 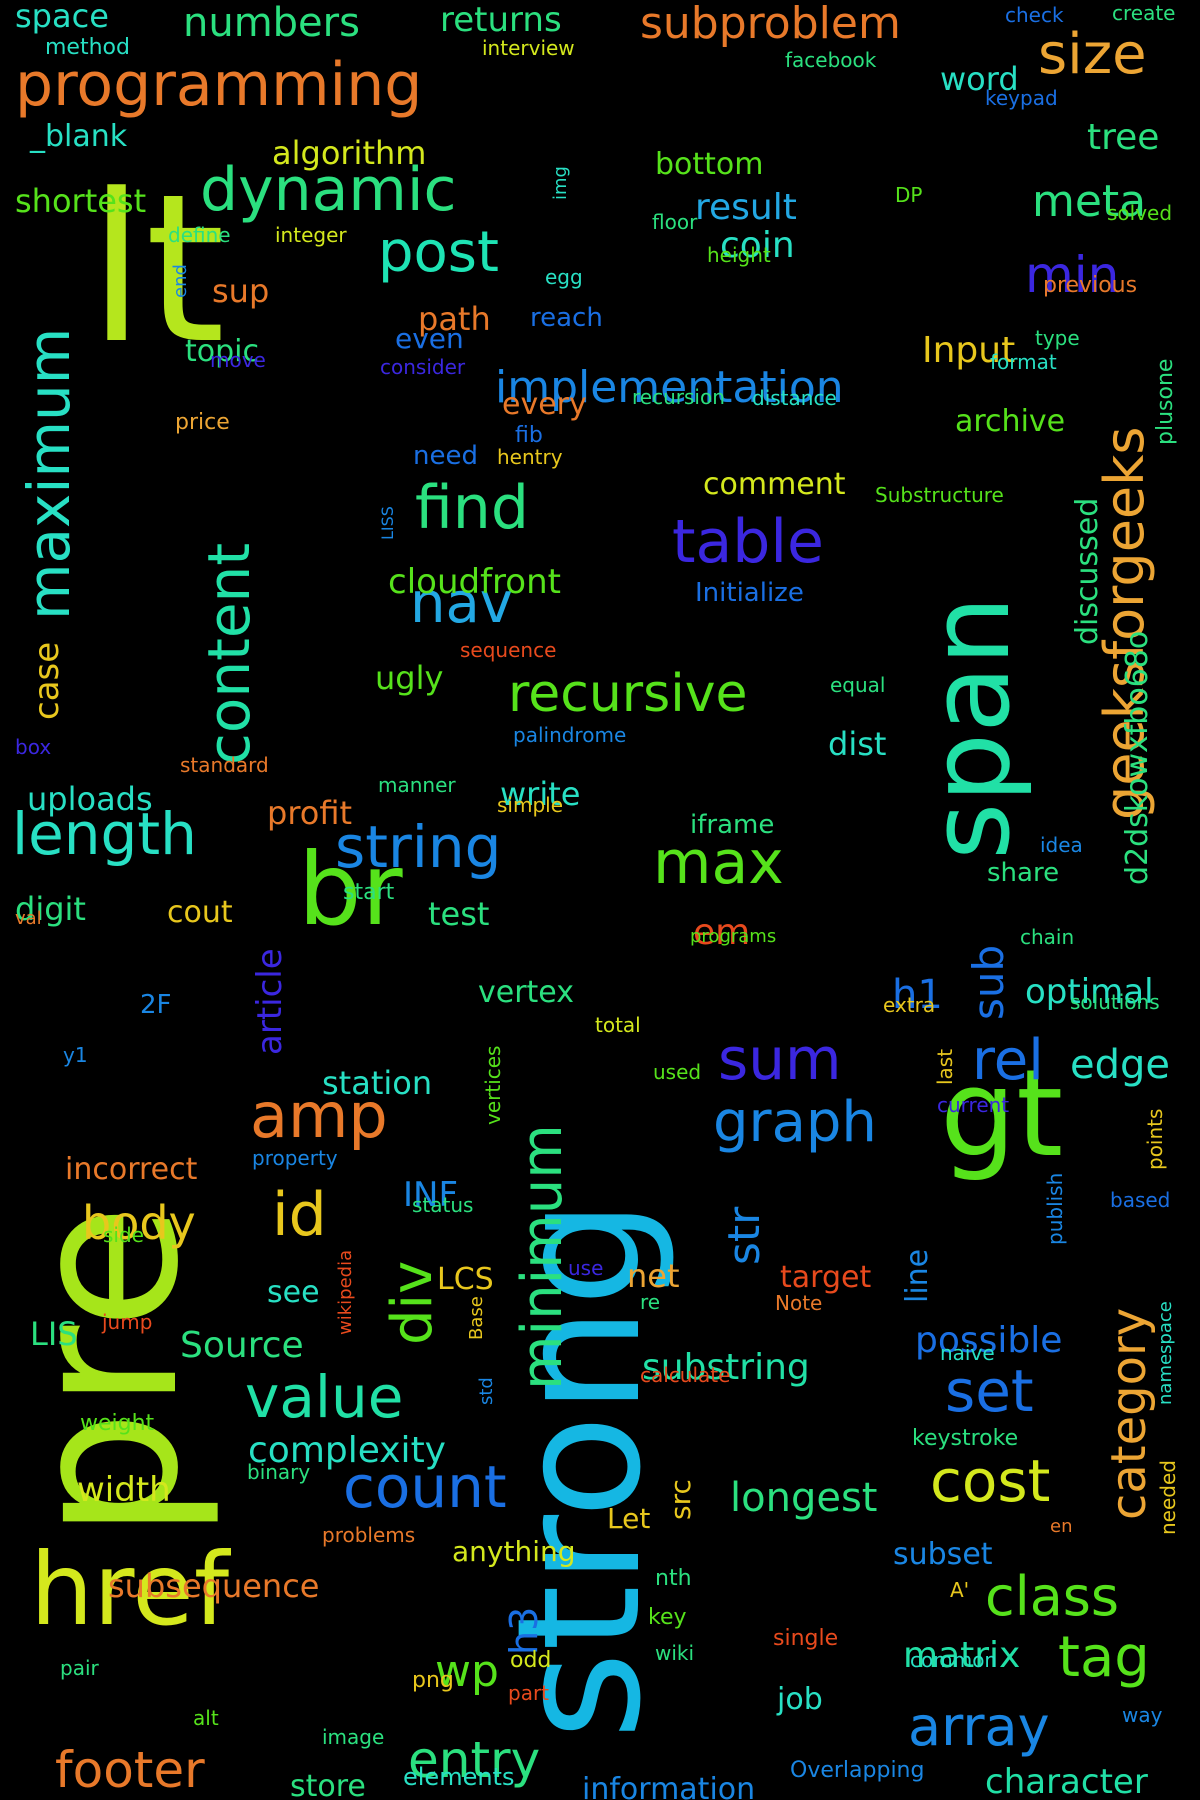 I want to click on word-longest: longest, so click(x=804, y=1498).